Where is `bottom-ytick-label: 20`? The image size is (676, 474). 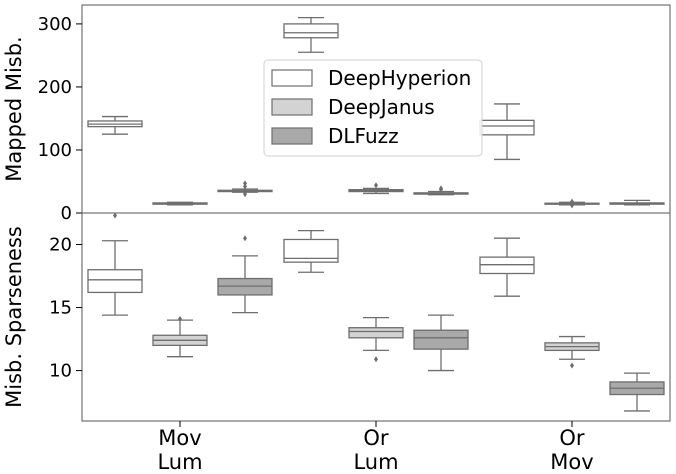
bottom-ytick-label: 20 is located at coordinates (60, 245).